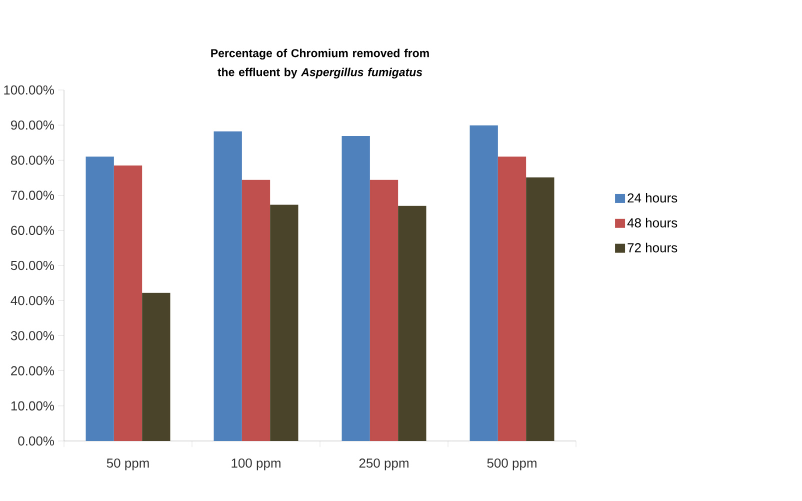  What do you see at coordinates (32, 301) in the screenshot?
I see `y-tick-label: 40.00%` at bounding box center [32, 301].